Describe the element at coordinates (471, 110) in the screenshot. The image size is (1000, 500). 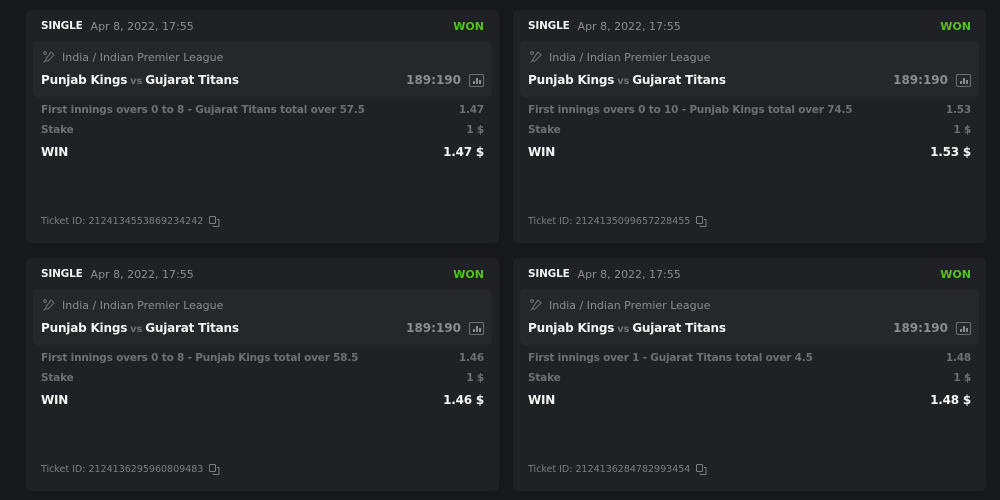
I see `odds-value: 1.47` at that location.